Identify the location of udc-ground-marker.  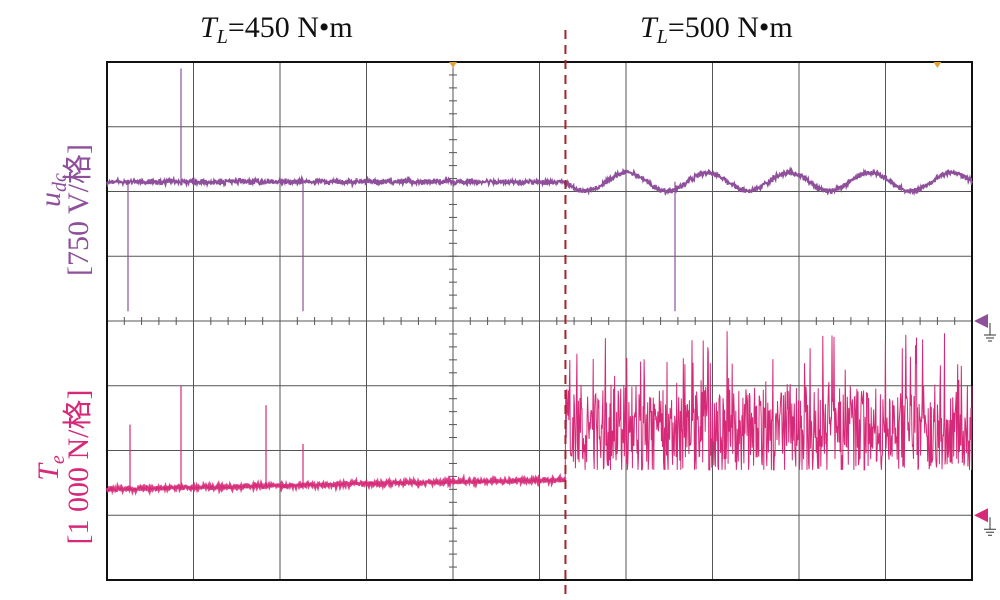
(981, 321).